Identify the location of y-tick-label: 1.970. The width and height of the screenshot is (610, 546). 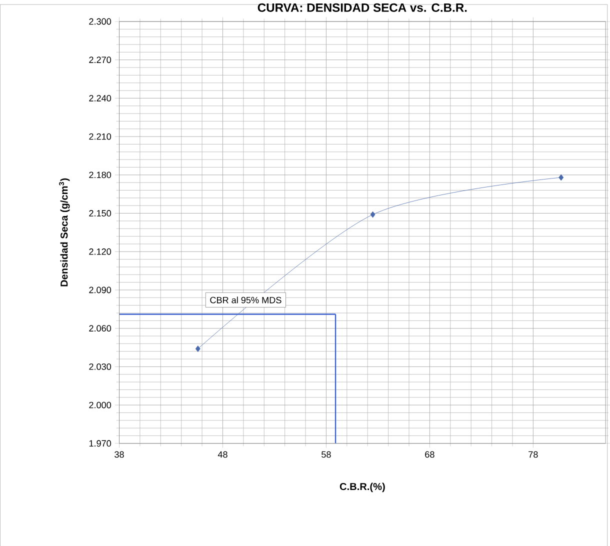
(100, 443).